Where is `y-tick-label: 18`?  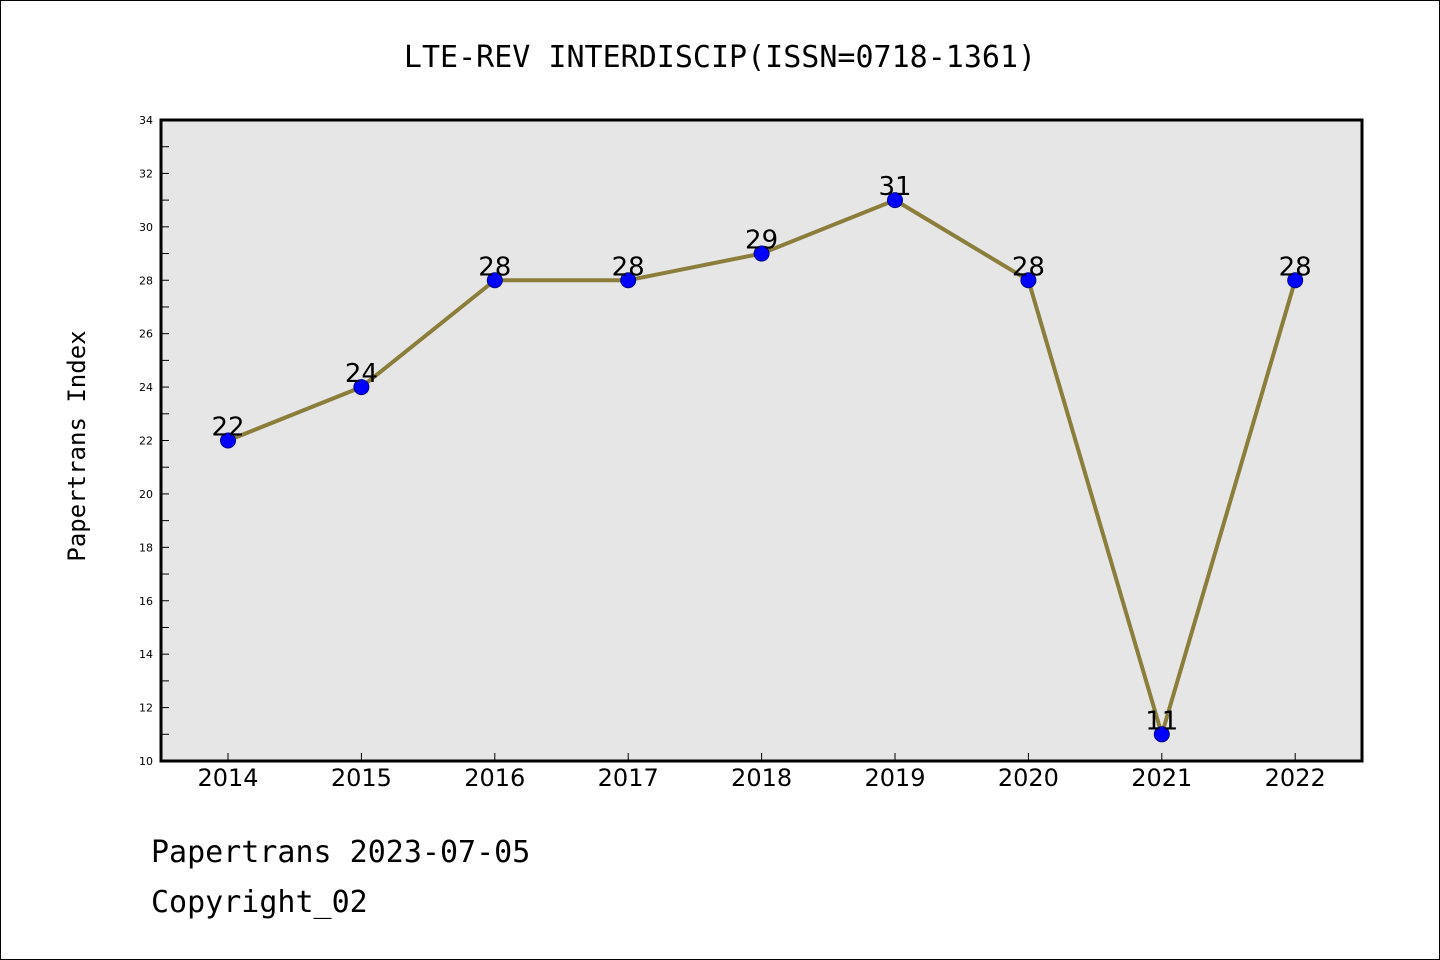
y-tick-label: 18 is located at coordinates (146, 547).